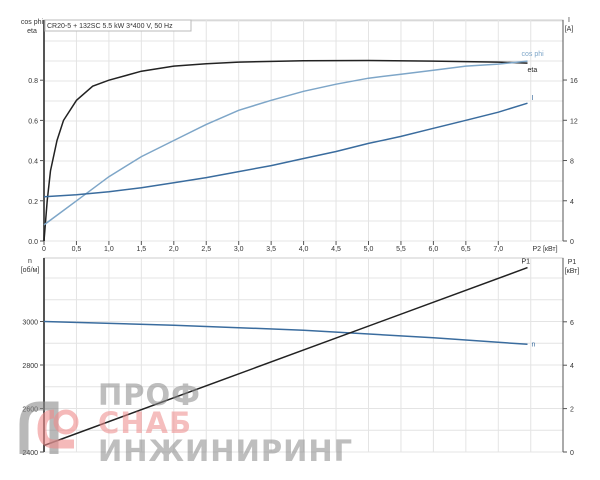  I want to click on x-tick-label: 5,0, so click(369, 249).